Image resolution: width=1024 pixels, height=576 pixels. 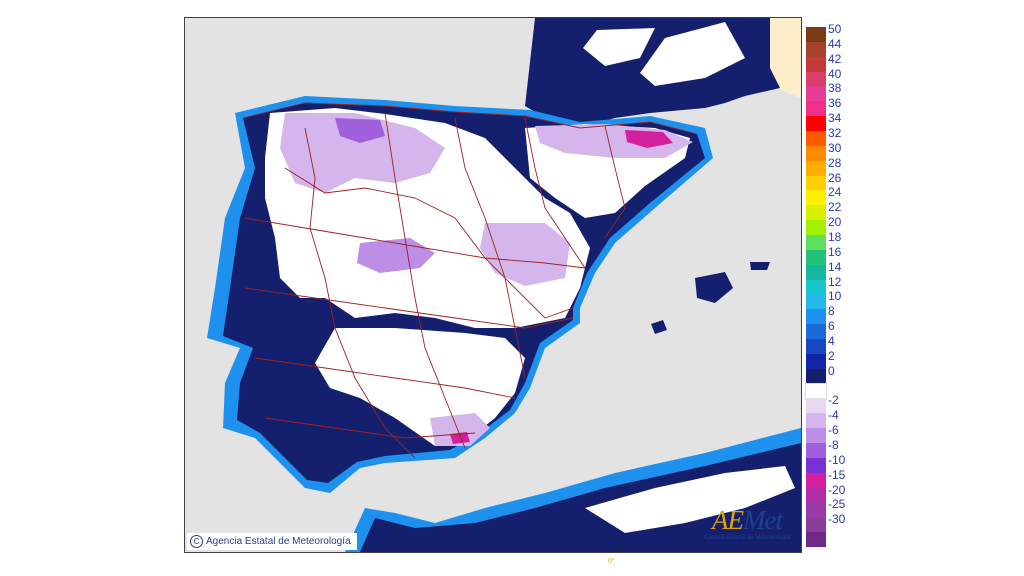 I want to click on legend-tick-label: 26, so click(x=835, y=177).